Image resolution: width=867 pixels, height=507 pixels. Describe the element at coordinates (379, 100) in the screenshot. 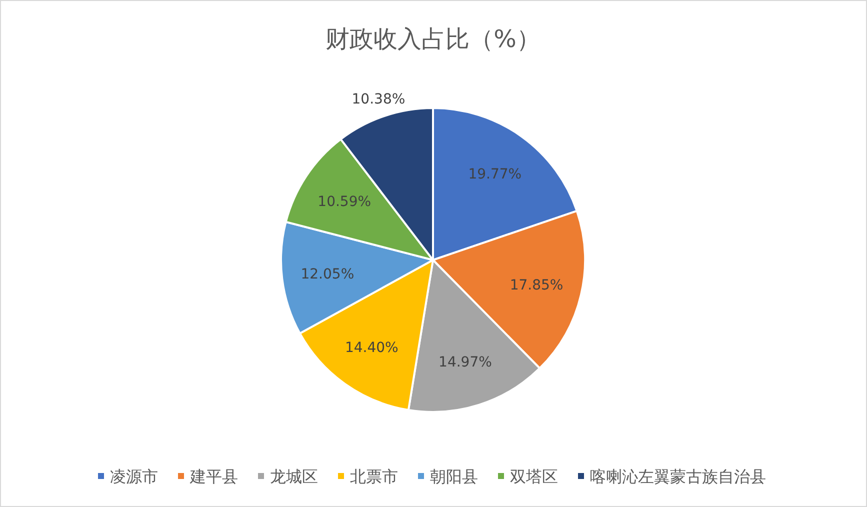

I see `data-label: 10.38%` at that location.